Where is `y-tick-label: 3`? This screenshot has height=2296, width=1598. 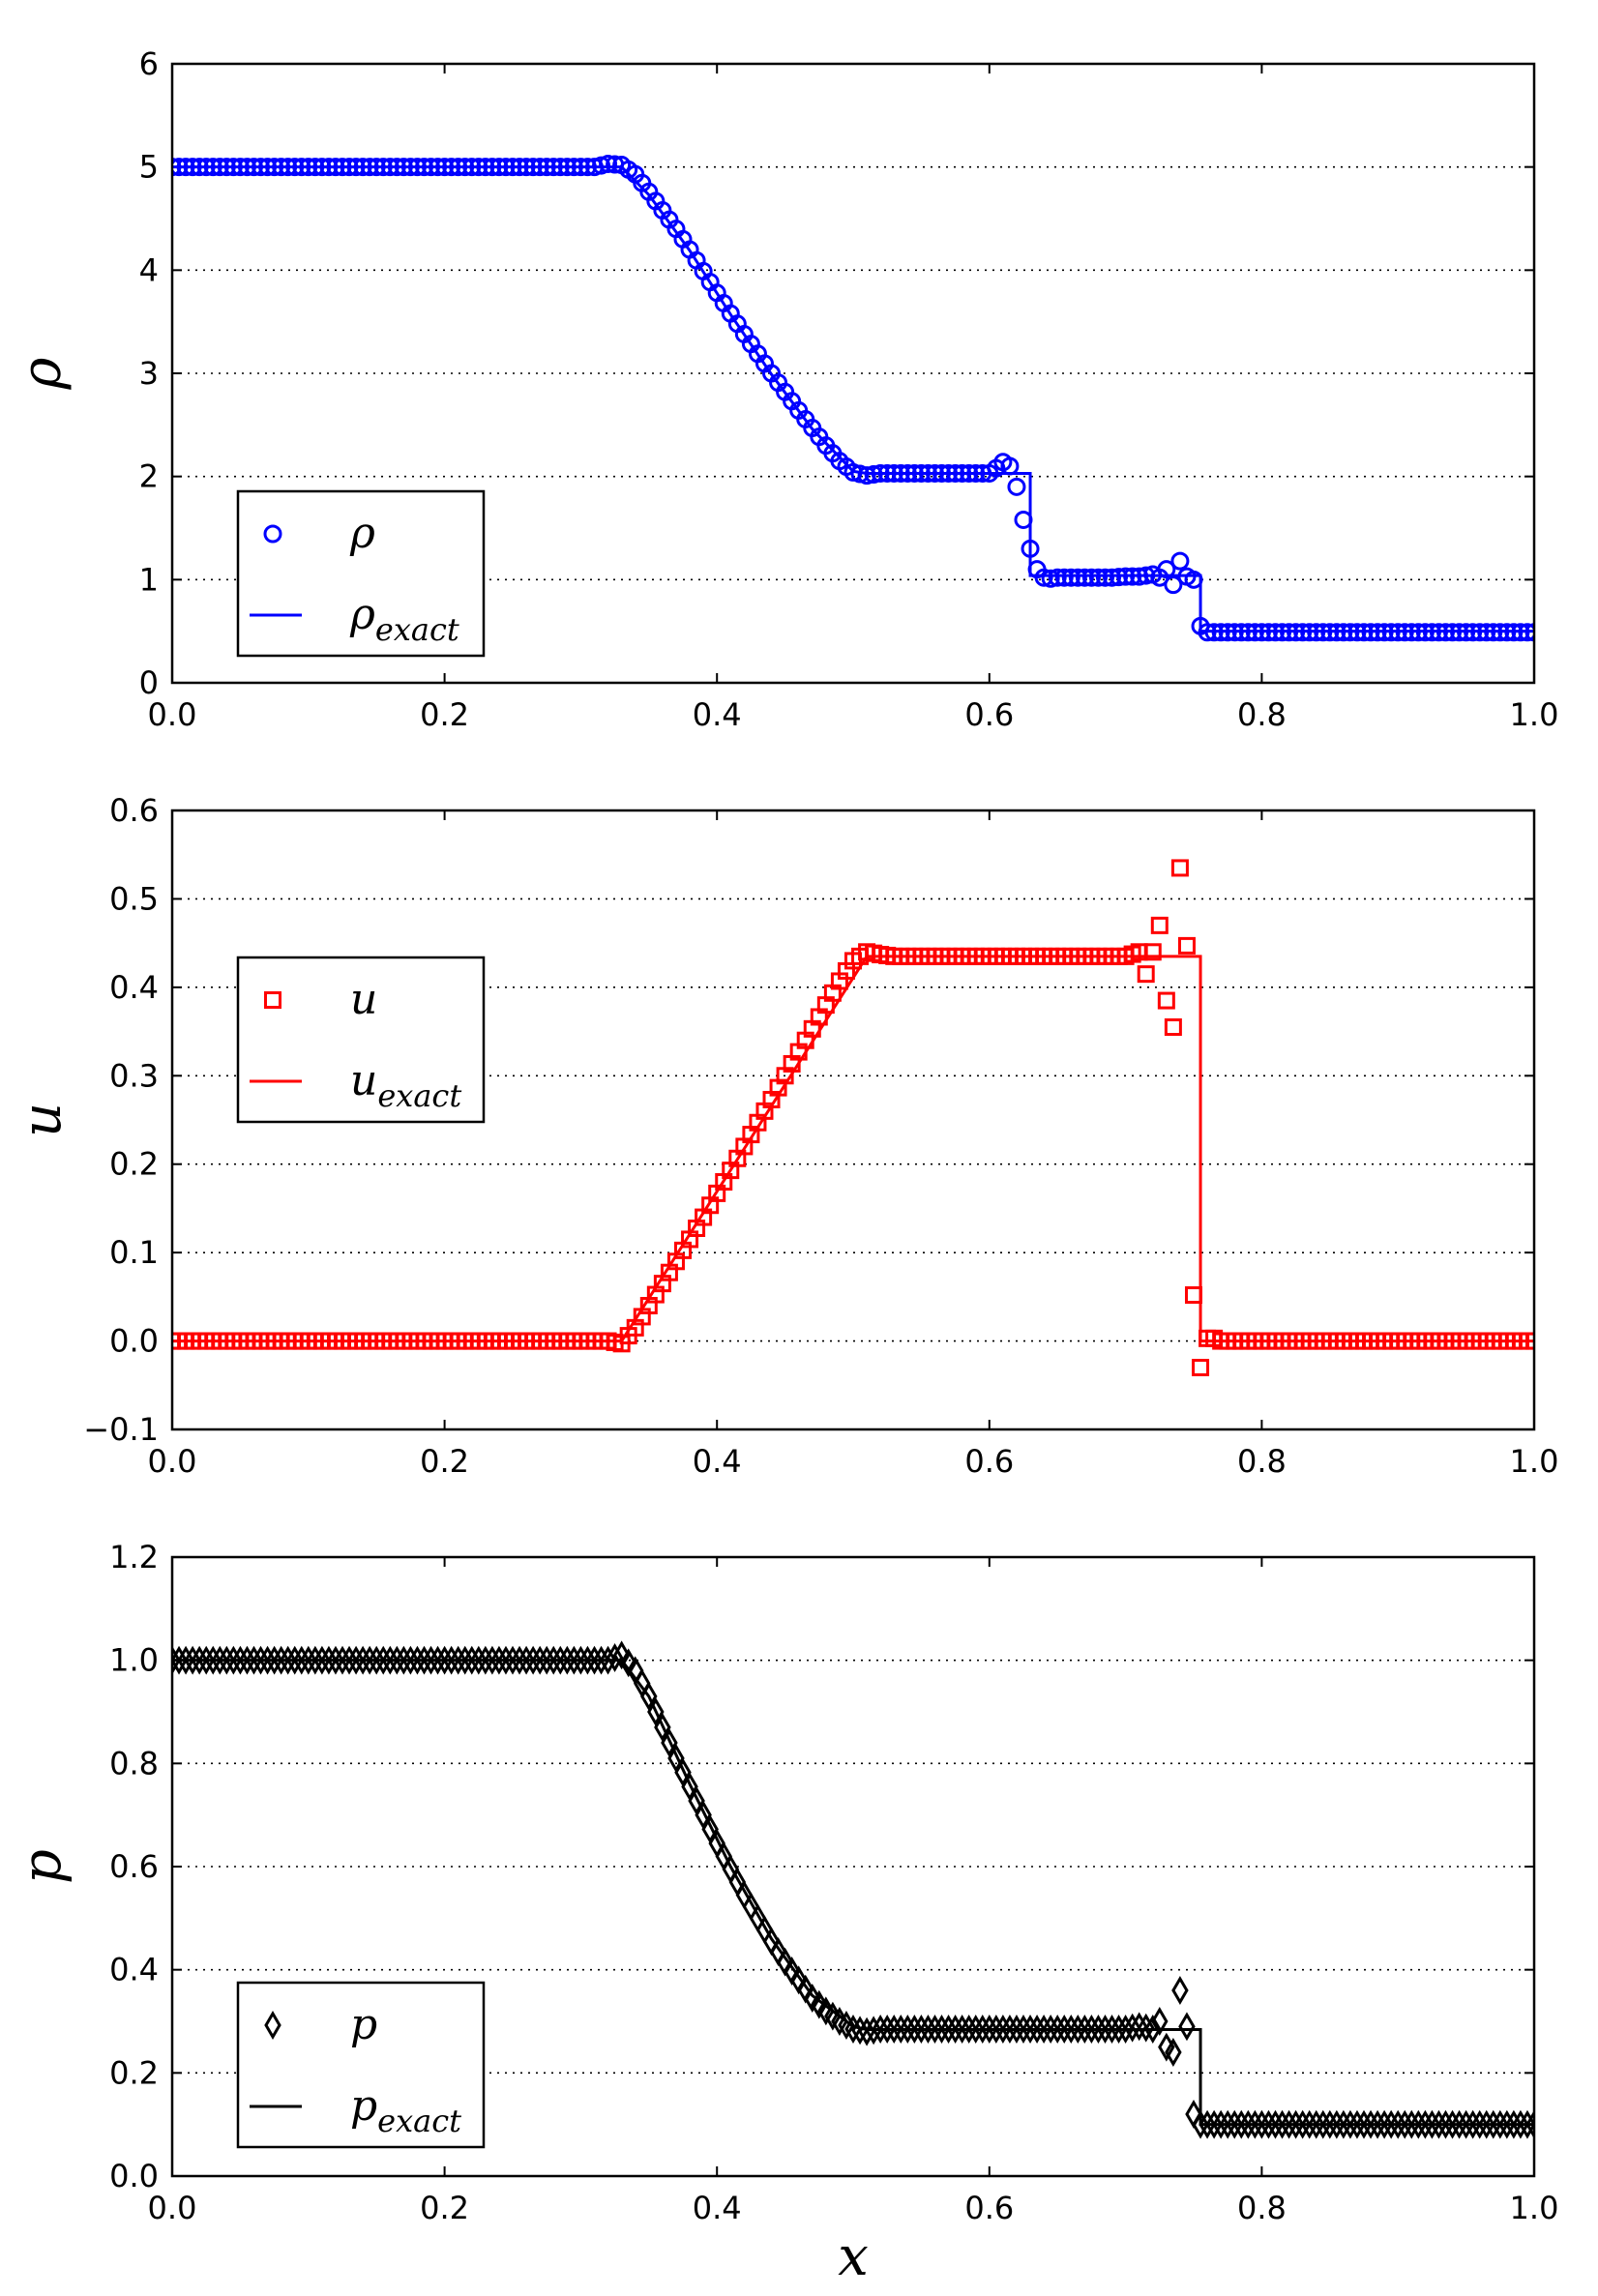
y-tick-label: 3 is located at coordinates (149, 373).